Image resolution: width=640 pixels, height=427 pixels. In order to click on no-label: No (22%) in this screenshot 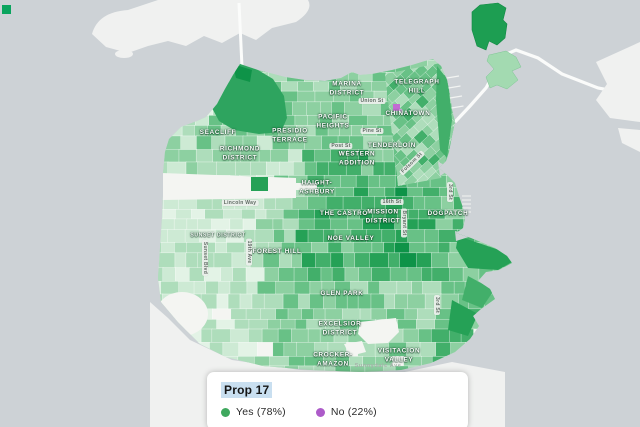, I will do `click(353, 412)`.